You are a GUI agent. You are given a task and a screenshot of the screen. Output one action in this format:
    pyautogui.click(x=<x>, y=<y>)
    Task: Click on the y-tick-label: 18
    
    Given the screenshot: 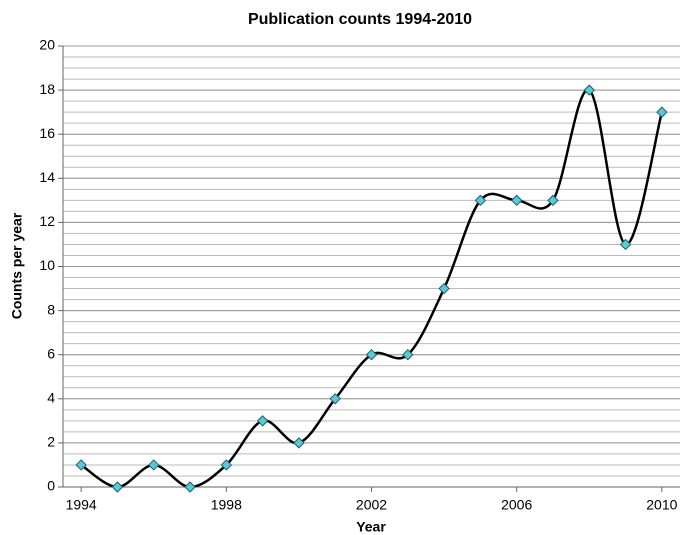 What is the action you would take?
    pyautogui.click(x=47, y=89)
    